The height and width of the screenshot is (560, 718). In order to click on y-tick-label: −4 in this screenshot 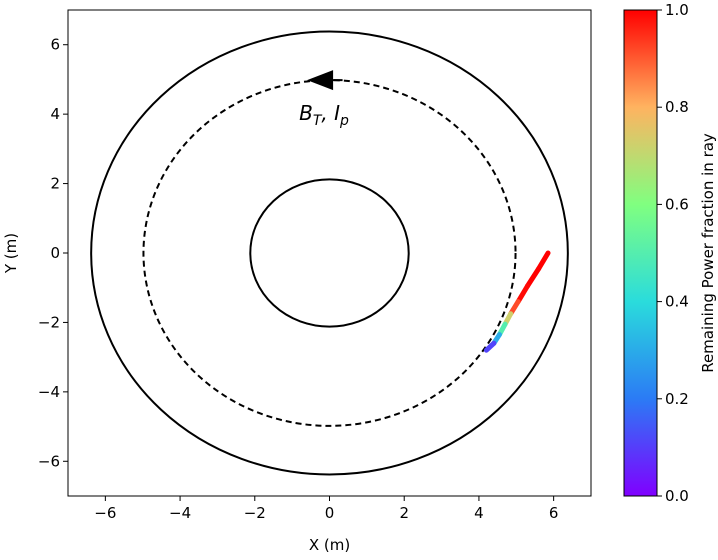, I will do `click(49, 392)`.